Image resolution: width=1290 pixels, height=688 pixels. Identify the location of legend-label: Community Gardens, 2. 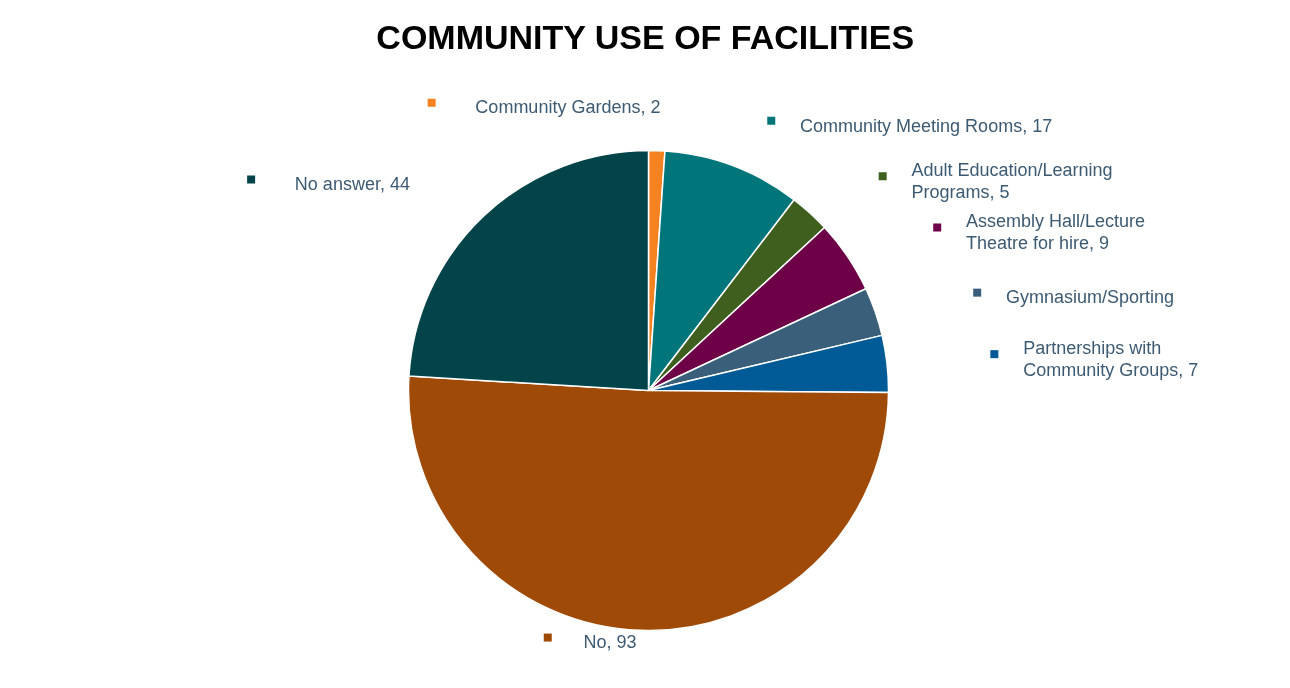
(568, 107).